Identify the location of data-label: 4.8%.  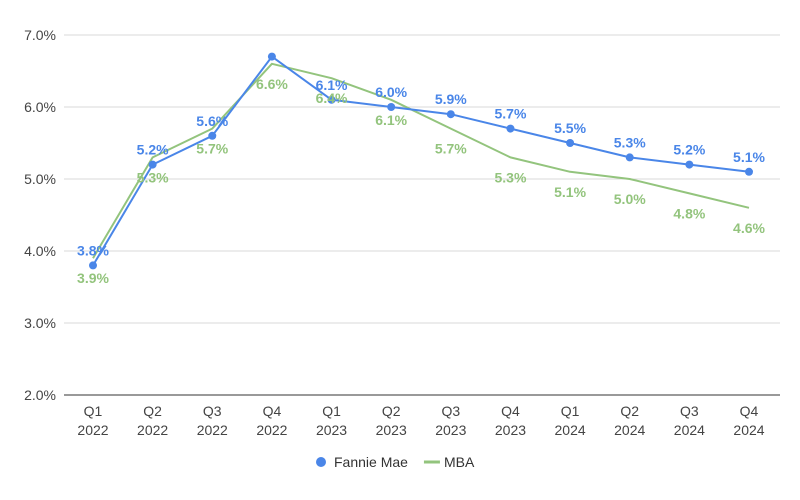
(689, 213).